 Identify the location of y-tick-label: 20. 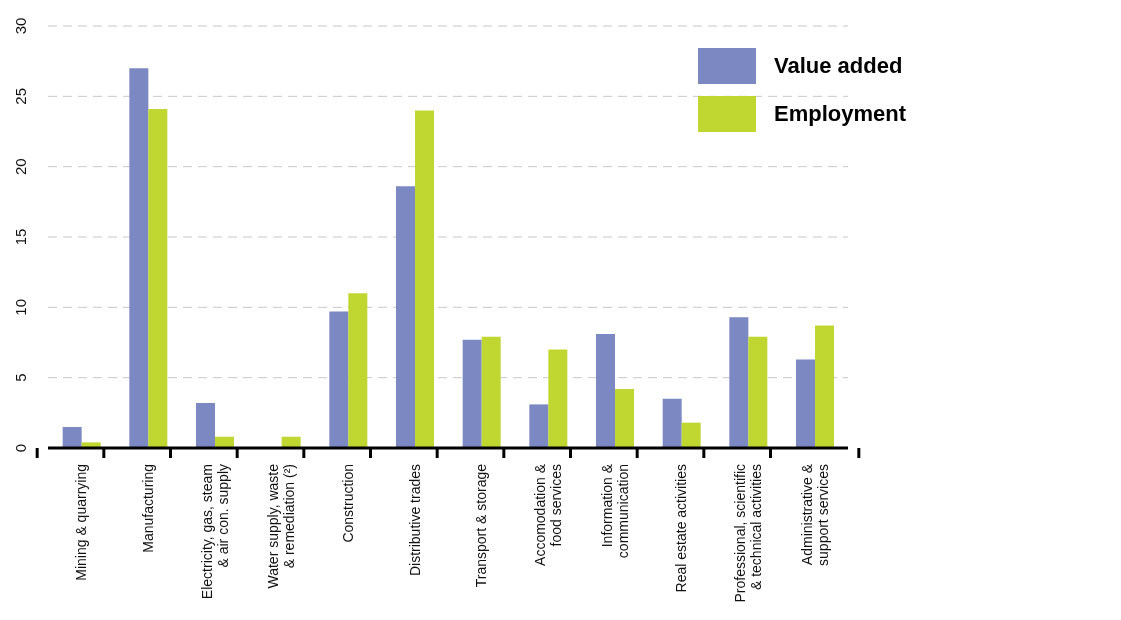
(20, 167).